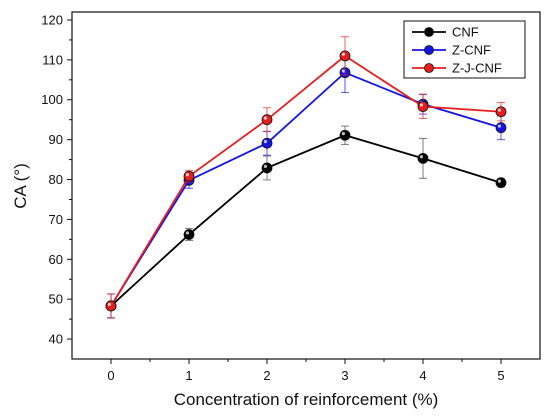 The image size is (550, 417). I want to click on legend-entry: Z-CNF, so click(451, 50).